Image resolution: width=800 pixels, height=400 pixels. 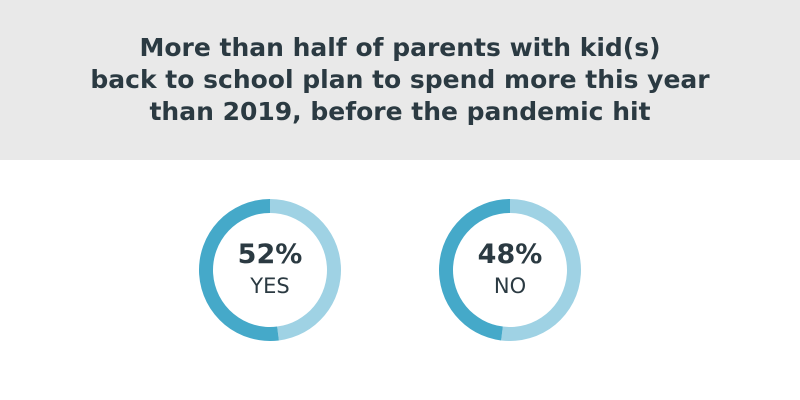 I want to click on donut-yes-percentage: 52%, so click(x=270, y=254).